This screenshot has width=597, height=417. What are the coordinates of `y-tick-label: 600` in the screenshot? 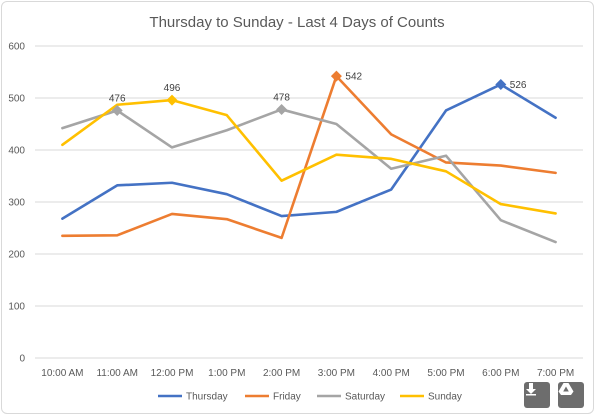 It's located at (16, 47).